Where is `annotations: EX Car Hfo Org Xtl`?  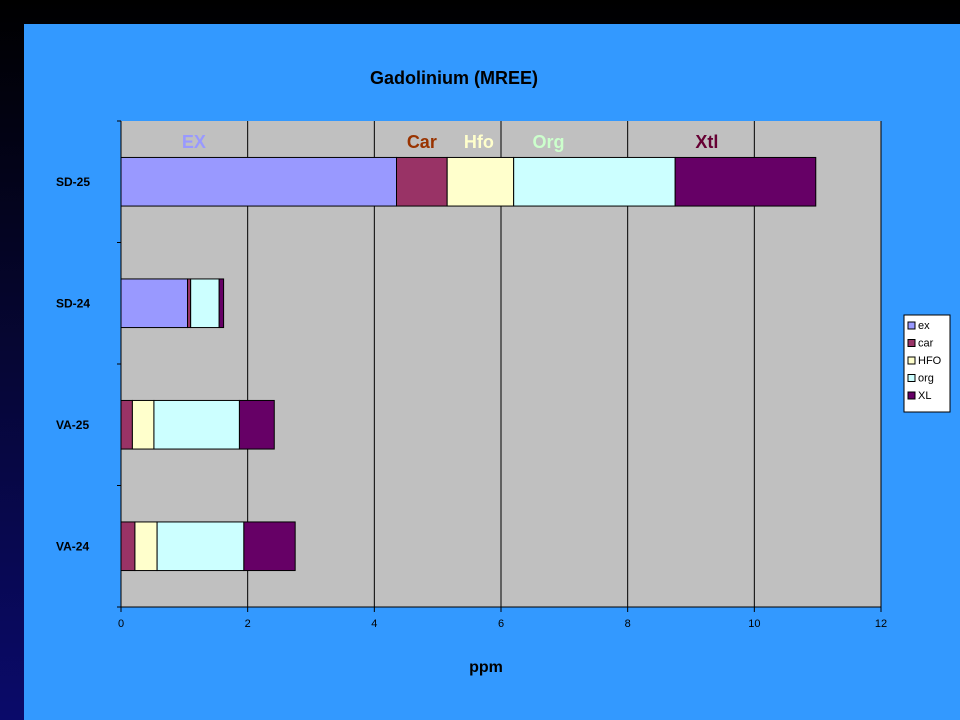 annotations: EX Car Hfo Org Xtl is located at coordinates (450, 142).